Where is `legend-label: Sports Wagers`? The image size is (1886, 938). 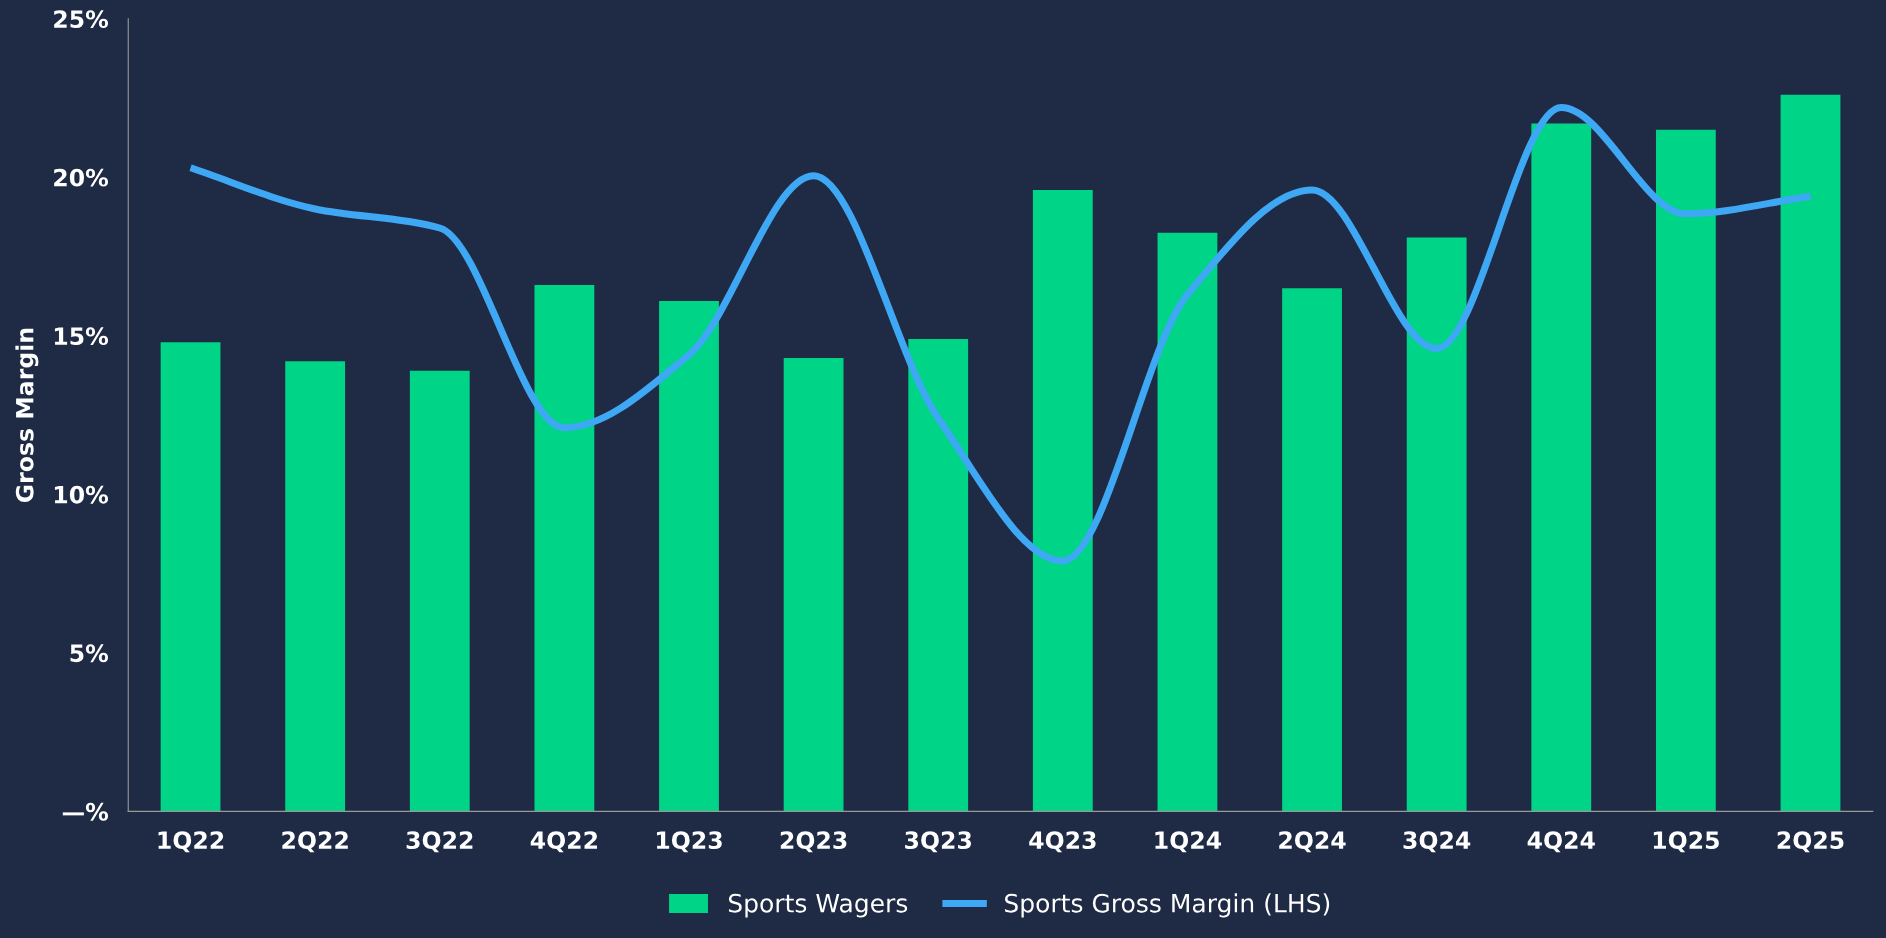 legend-label: Sports Wagers is located at coordinates (818, 905).